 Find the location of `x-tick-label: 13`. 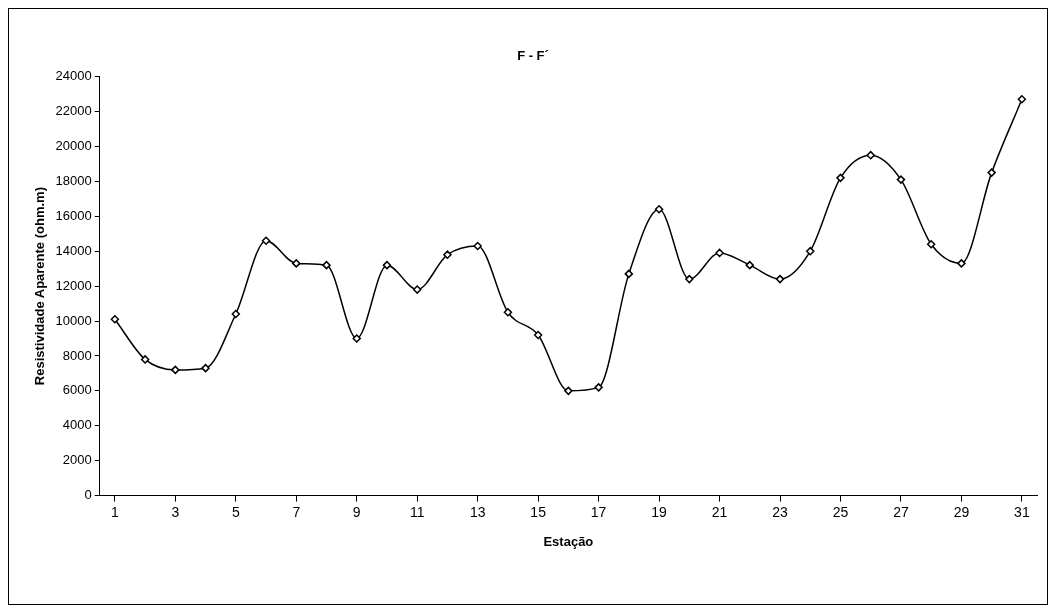

x-tick-label: 13 is located at coordinates (477, 511).